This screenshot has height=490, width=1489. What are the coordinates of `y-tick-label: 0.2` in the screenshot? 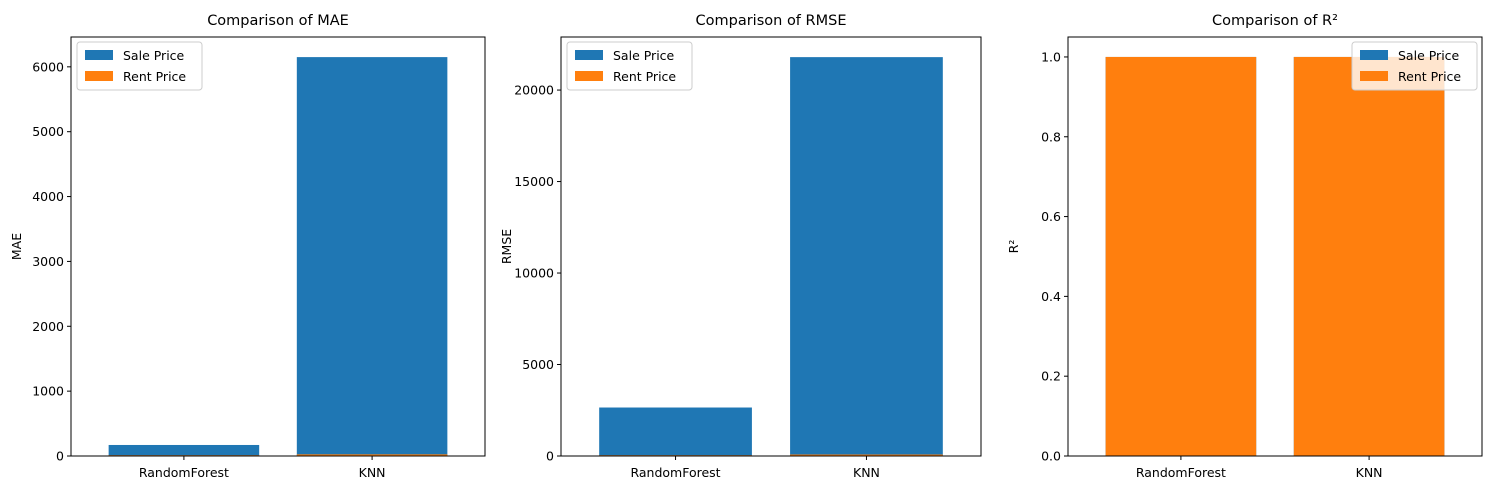 It's located at (1051, 376).